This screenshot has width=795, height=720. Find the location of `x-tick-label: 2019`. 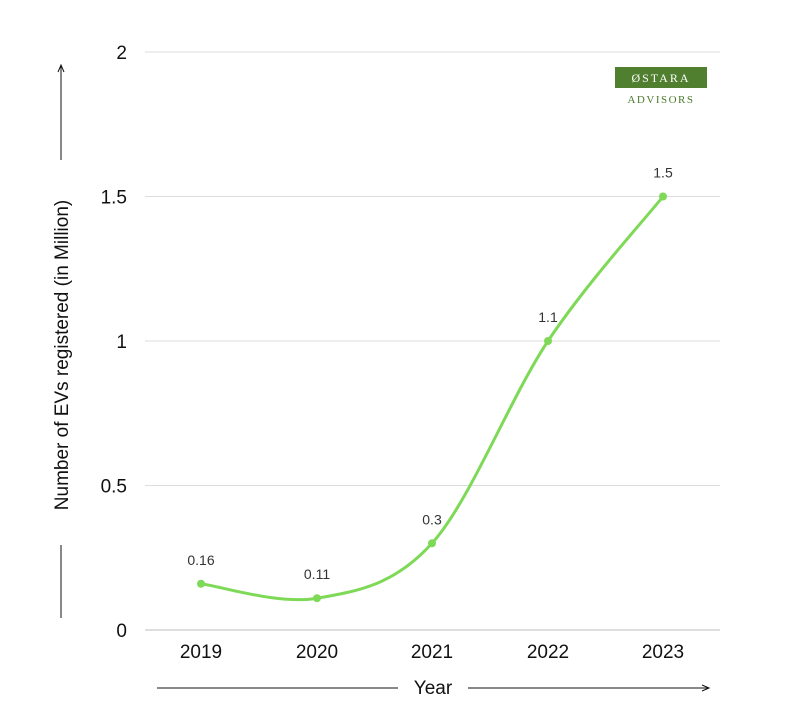

x-tick-label: 2019 is located at coordinates (201, 652).